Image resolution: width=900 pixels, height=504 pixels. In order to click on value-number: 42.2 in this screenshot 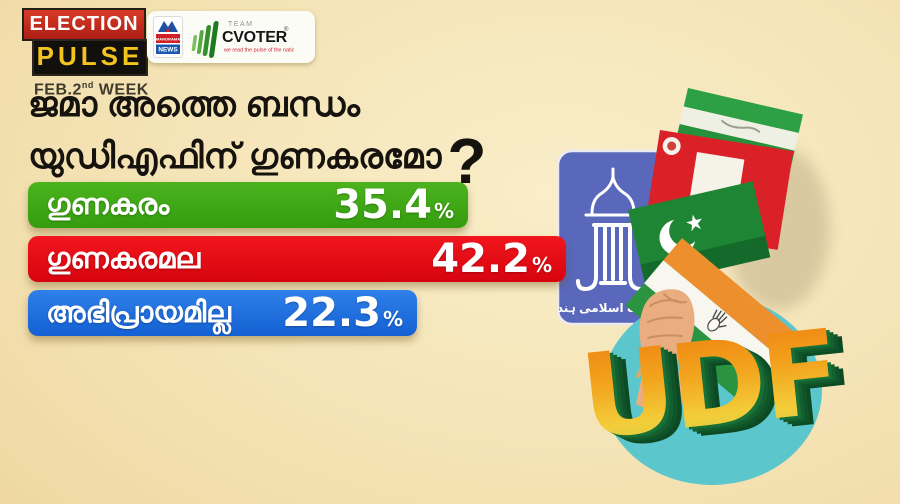, I will do `click(480, 259)`.